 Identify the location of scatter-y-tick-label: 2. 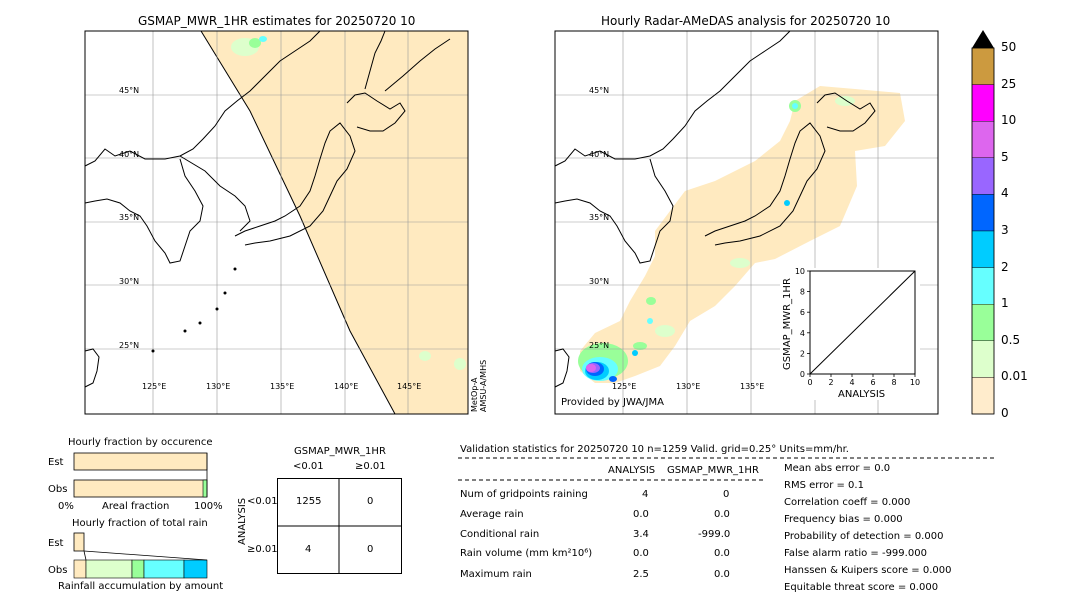
(802, 353).